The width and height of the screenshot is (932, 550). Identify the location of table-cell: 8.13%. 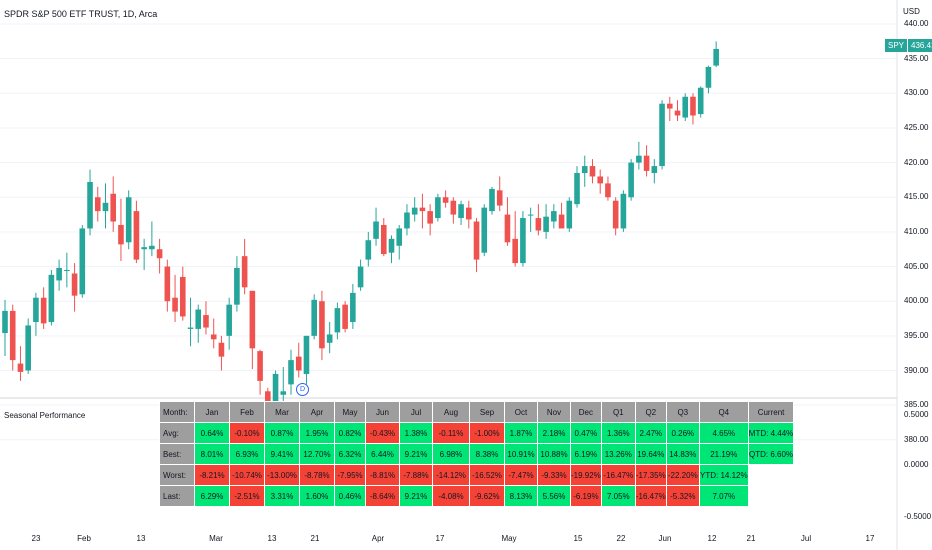
(521, 496).